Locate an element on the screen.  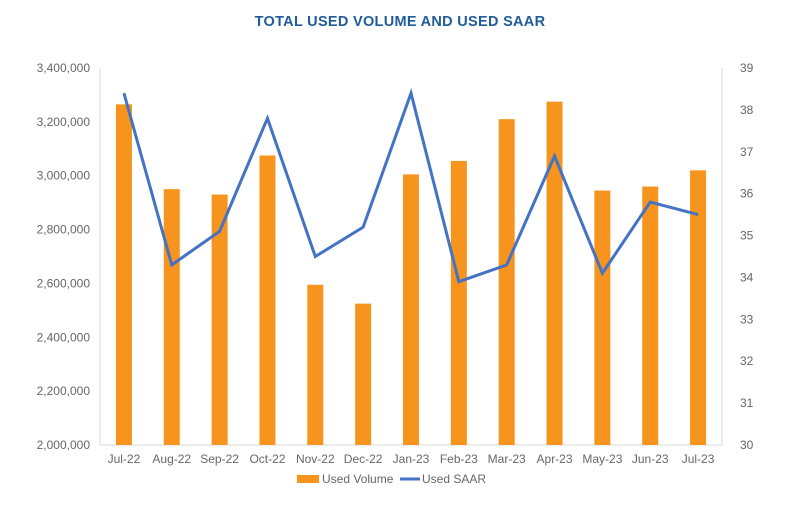
right-tick-label: 38 is located at coordinates (747, 110).